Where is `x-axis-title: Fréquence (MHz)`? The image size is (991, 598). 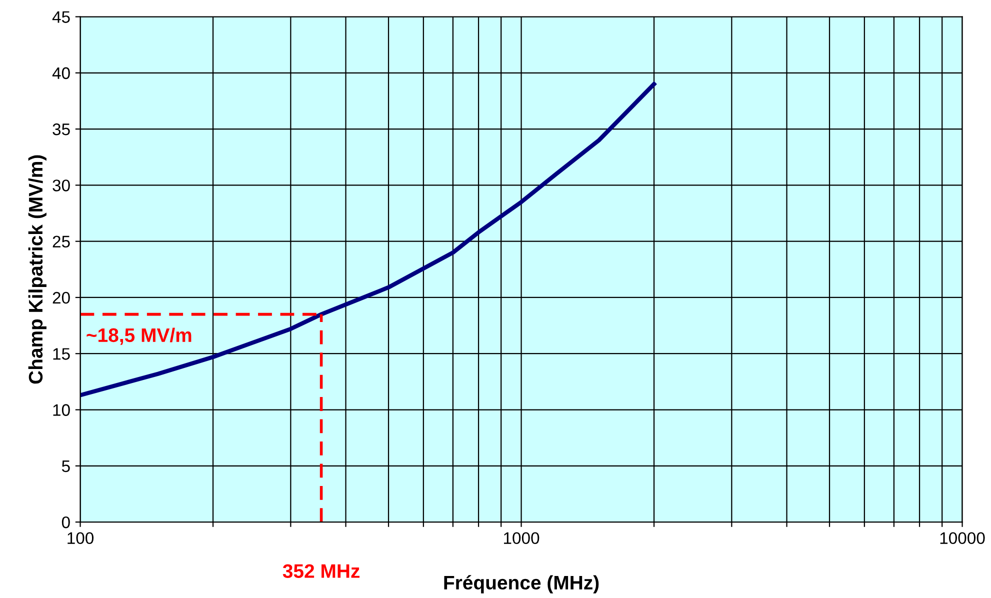
x-axis-title: Fréquence (MHz) is located at coordinates (521, 584).